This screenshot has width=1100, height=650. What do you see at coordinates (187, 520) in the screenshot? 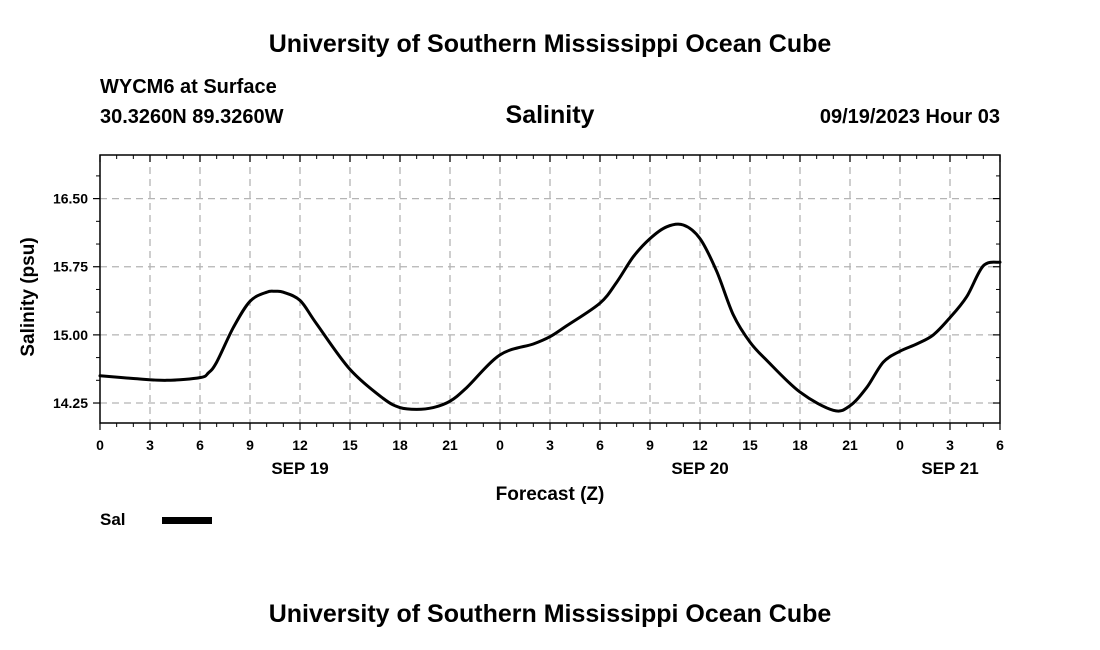
I see `legend-swatch-sal` at bounding box center [187, 520].